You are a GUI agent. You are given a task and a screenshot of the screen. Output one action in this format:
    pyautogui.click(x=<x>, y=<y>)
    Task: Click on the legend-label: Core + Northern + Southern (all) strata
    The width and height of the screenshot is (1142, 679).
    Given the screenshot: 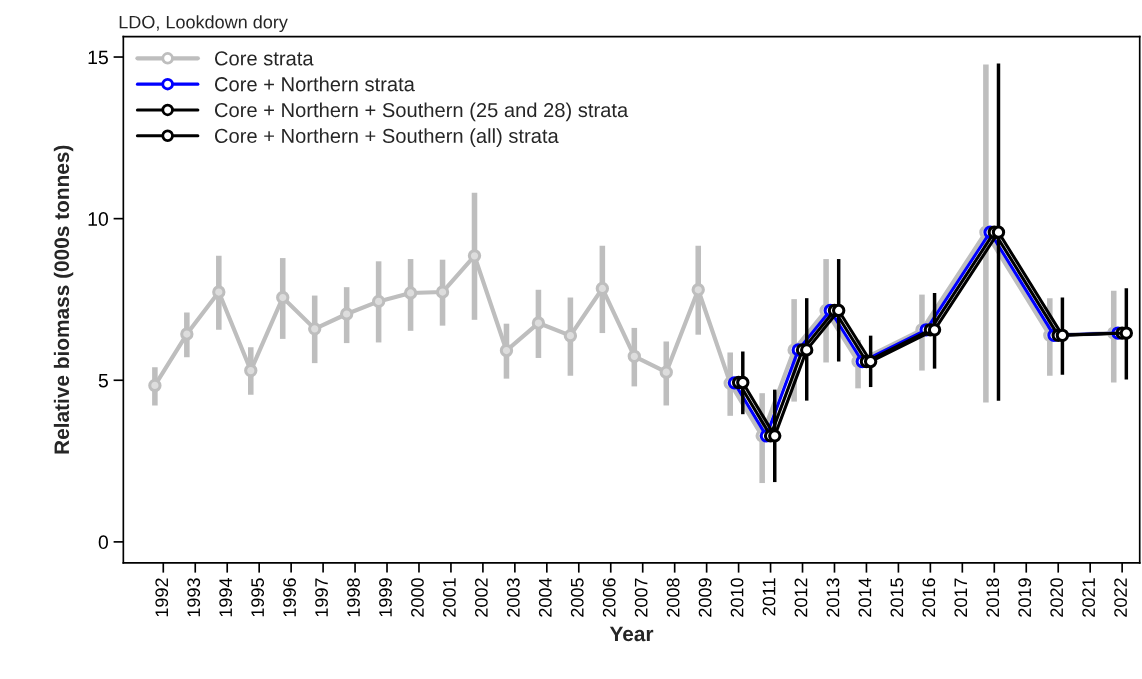 What is the action you would take?
    pyautogui.click(x=386, y=137)
    